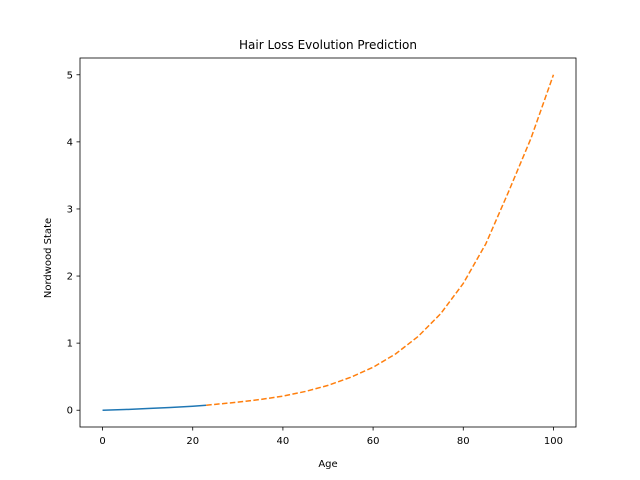 This screenshot has width=640, height=480. Describe the element at coordinates (70, 142) in the screenshot. I see `y-tick-label: 4` at that location.